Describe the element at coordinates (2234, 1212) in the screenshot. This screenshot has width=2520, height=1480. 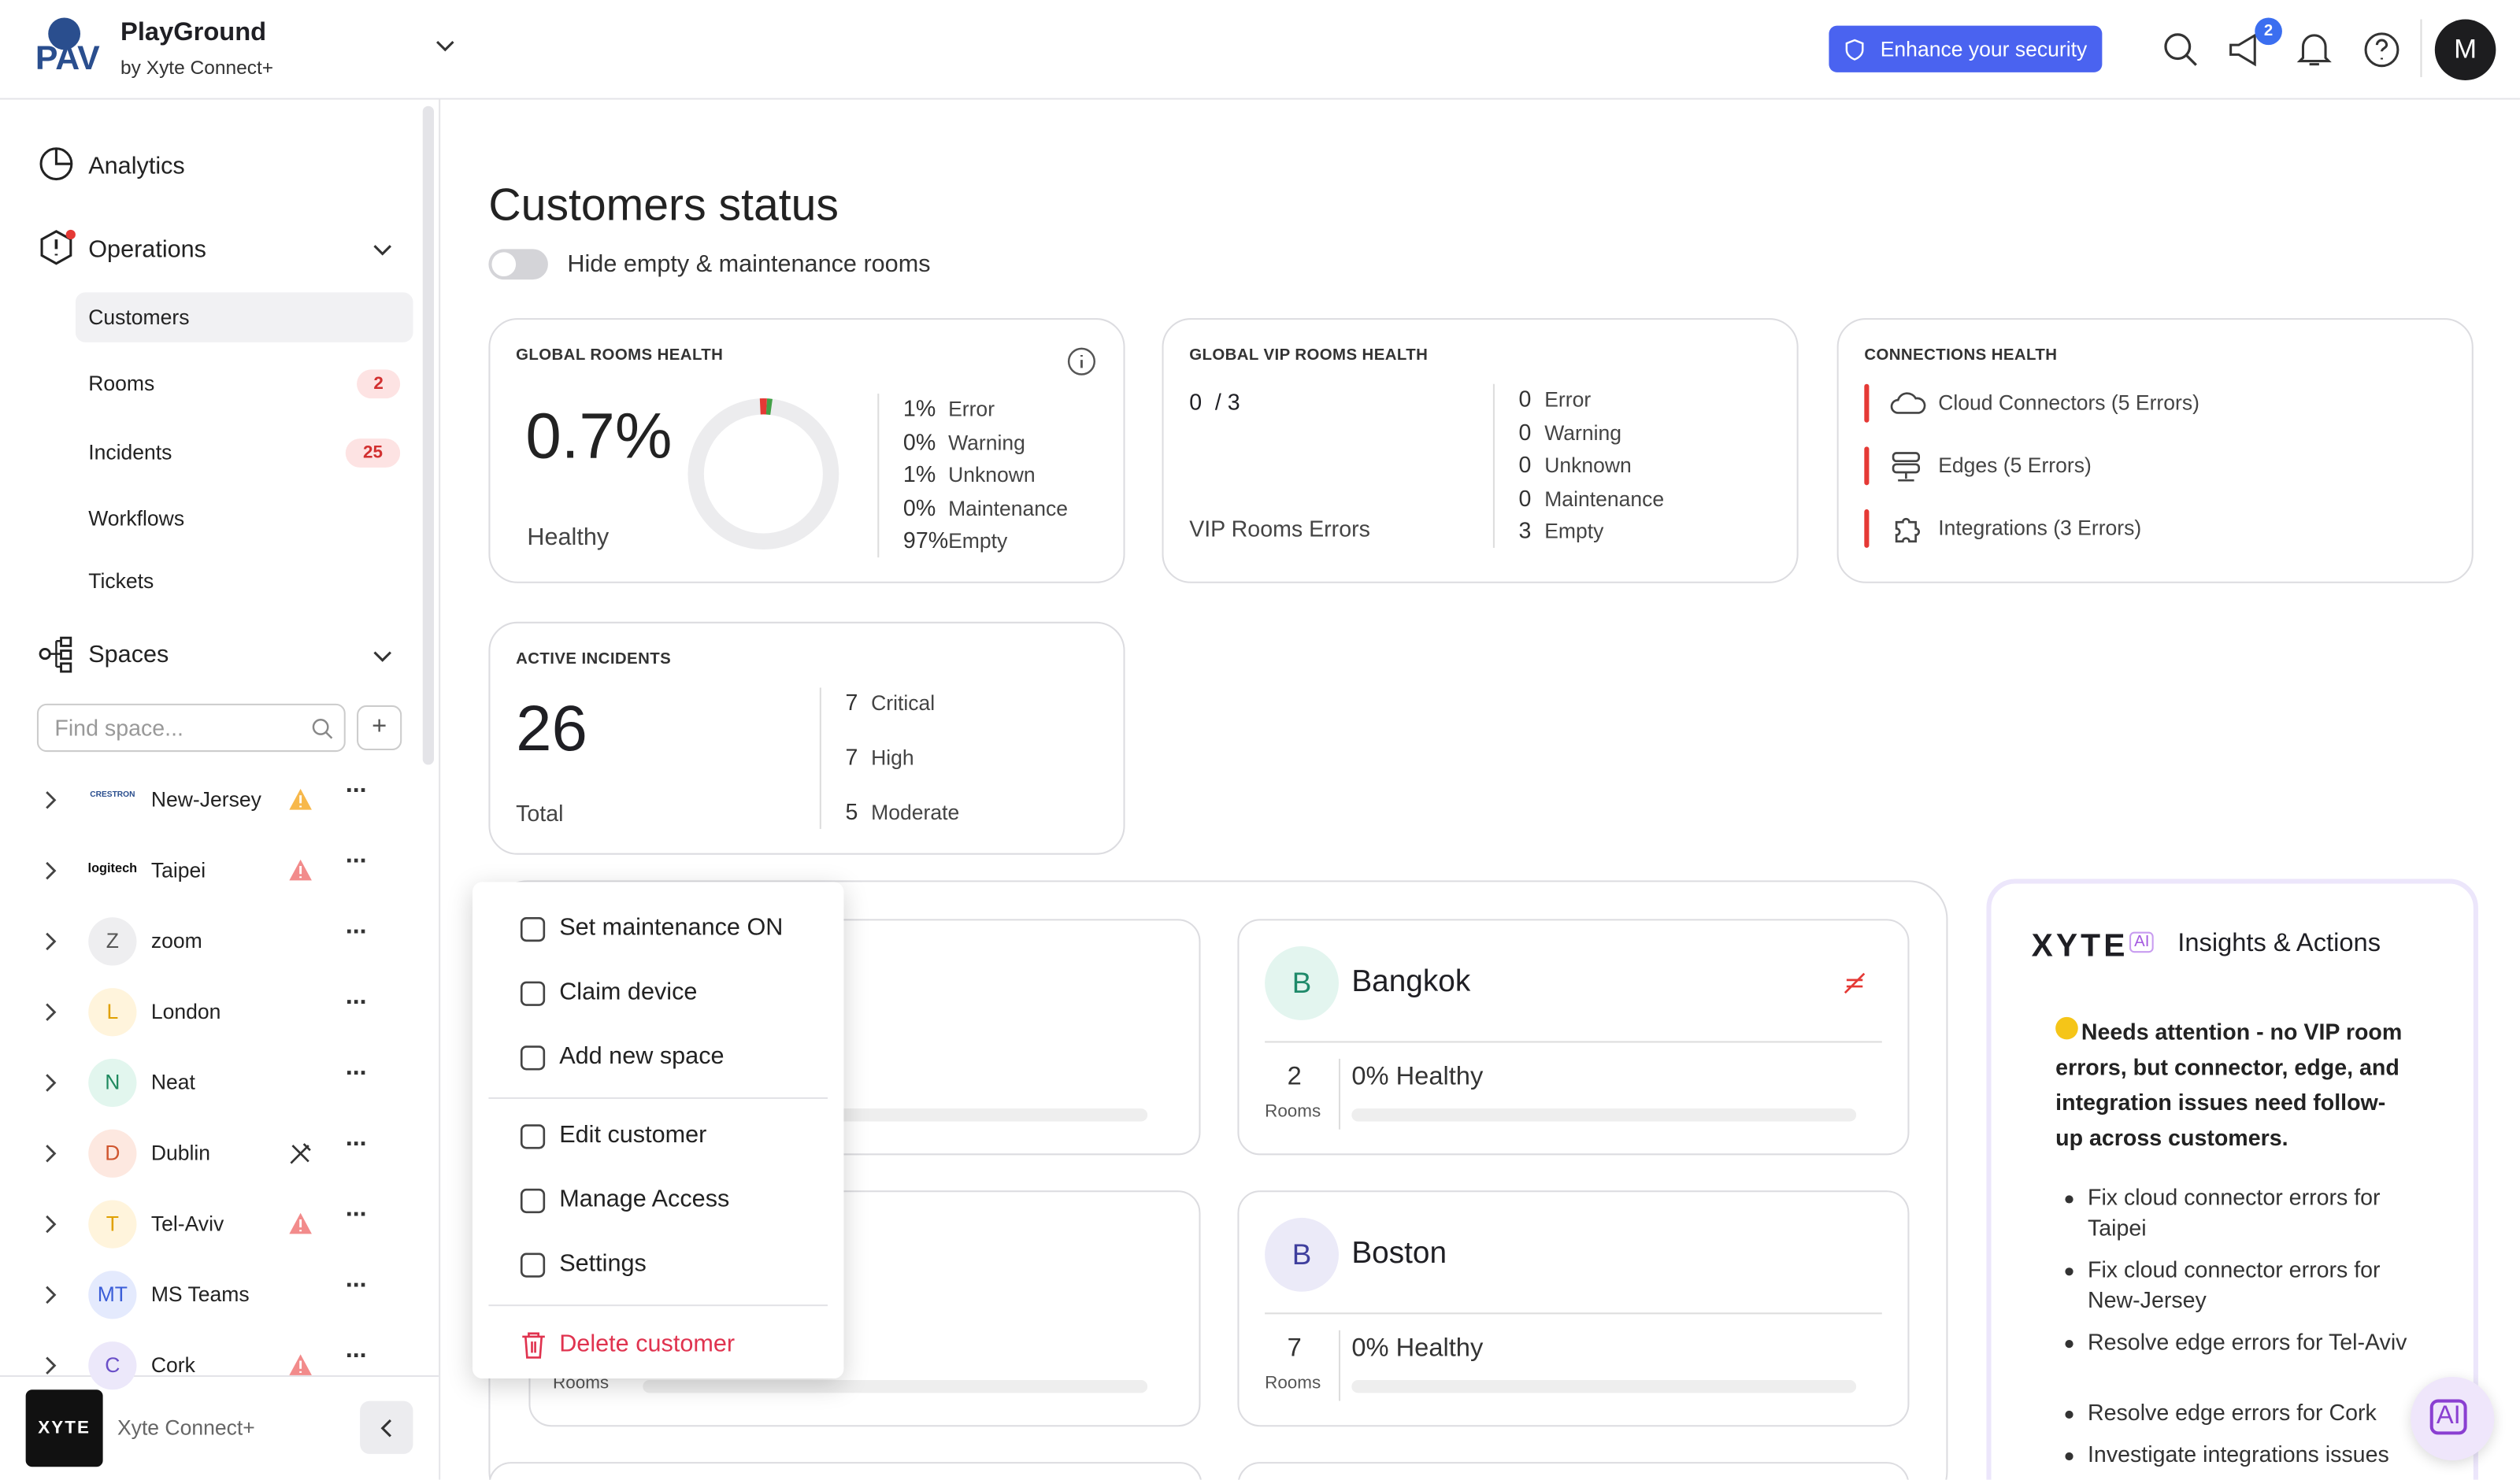
I see `action-item: Fix cloud connector errors for Taipei` at that location.